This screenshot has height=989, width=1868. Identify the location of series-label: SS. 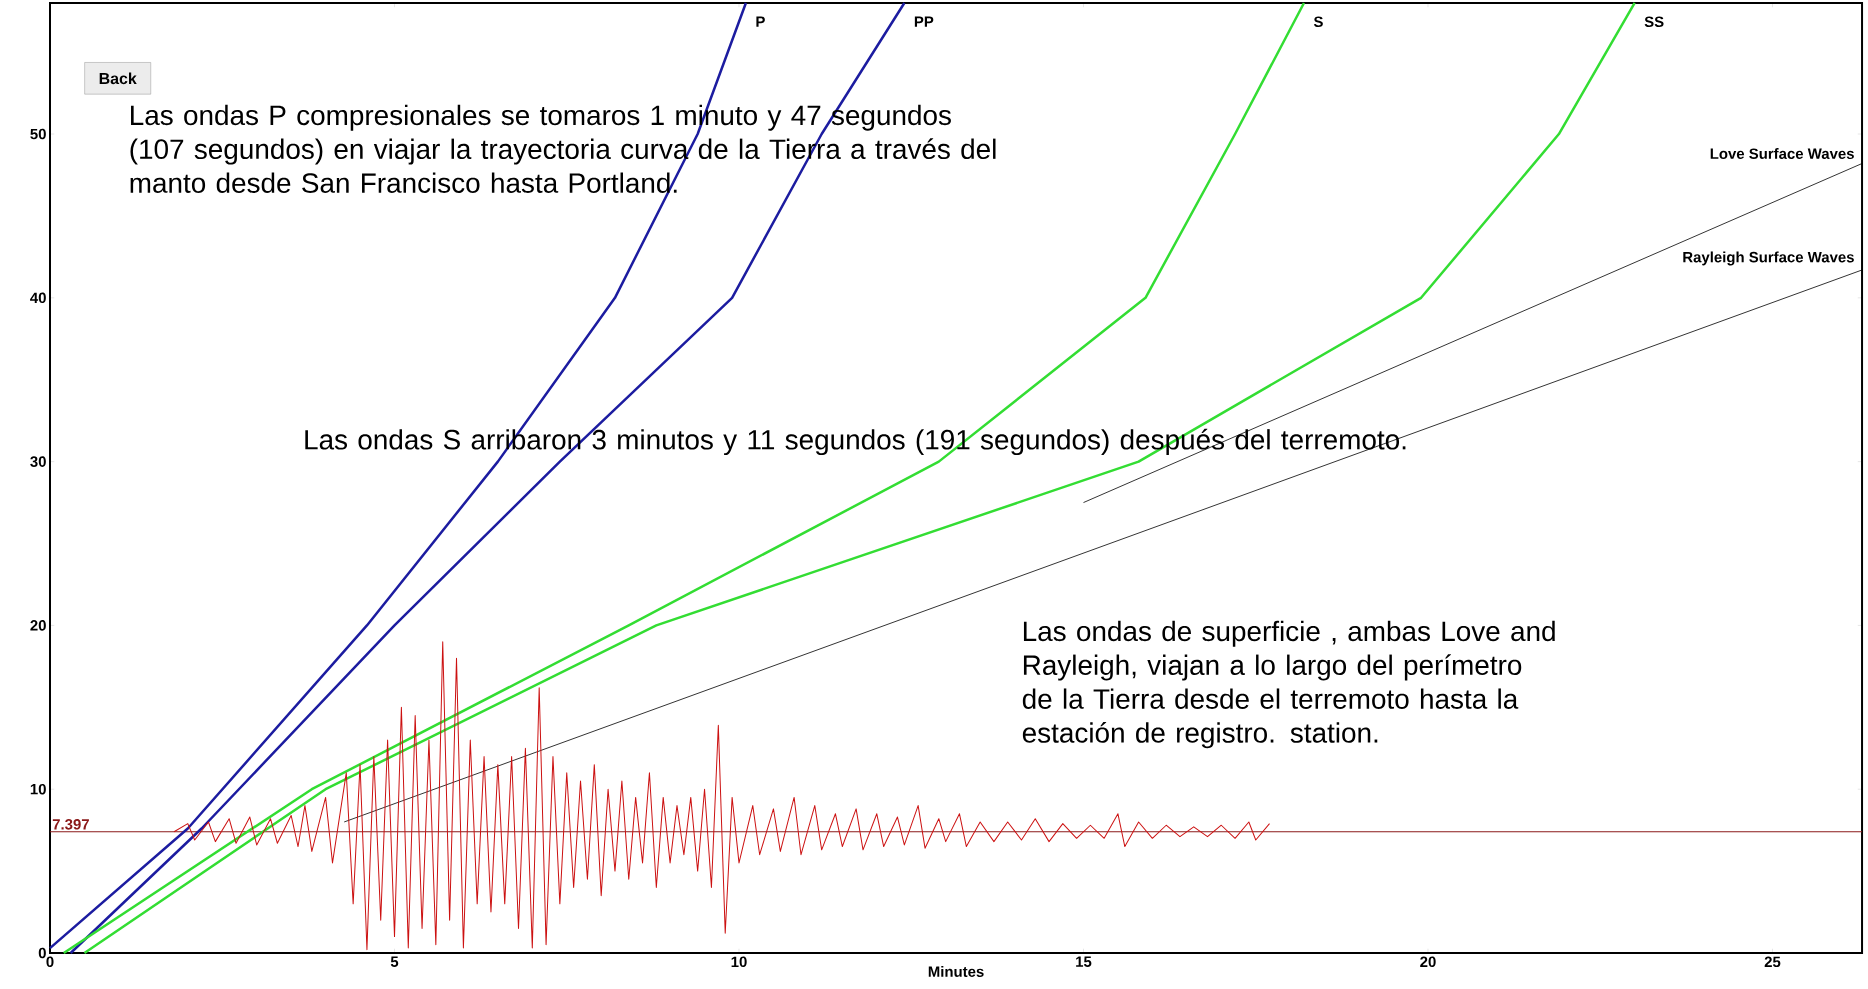
(1654, 22).